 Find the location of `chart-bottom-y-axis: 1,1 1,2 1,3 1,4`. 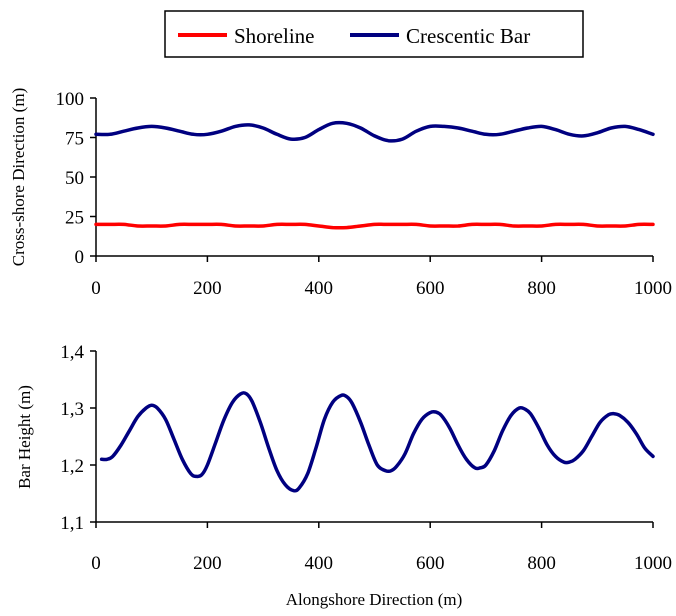

chart-bottom-y-axis: 1,1 1,2 1,3 1,4 is located at coordinates (78, 438).